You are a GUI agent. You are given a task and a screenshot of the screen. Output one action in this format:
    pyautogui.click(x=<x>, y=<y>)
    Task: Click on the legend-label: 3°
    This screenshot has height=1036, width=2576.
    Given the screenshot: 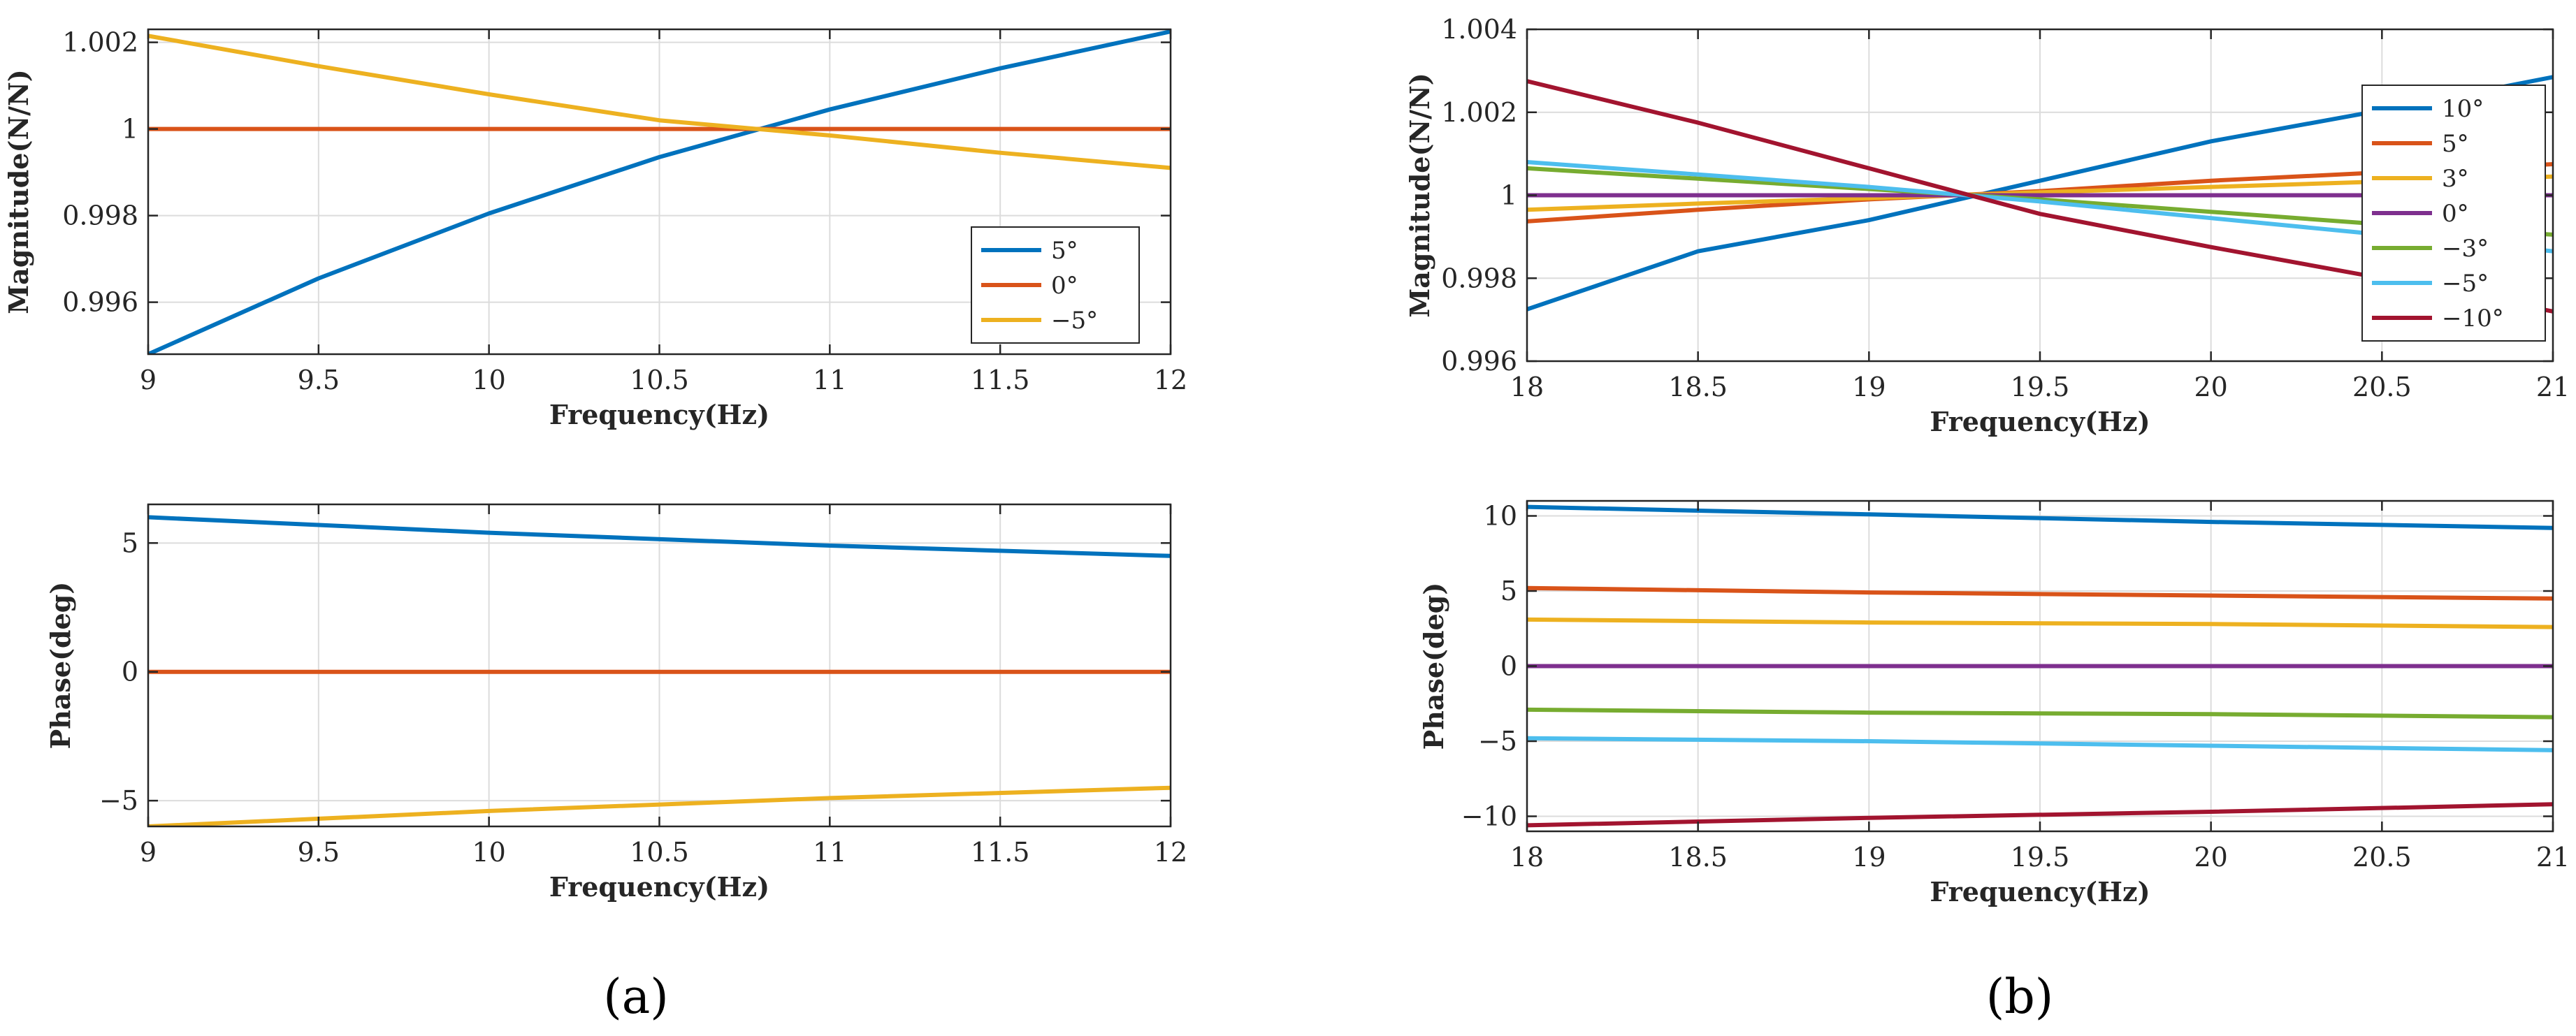 What is the action you would take?
    pyautogui.click(x=2456, y=179)
    